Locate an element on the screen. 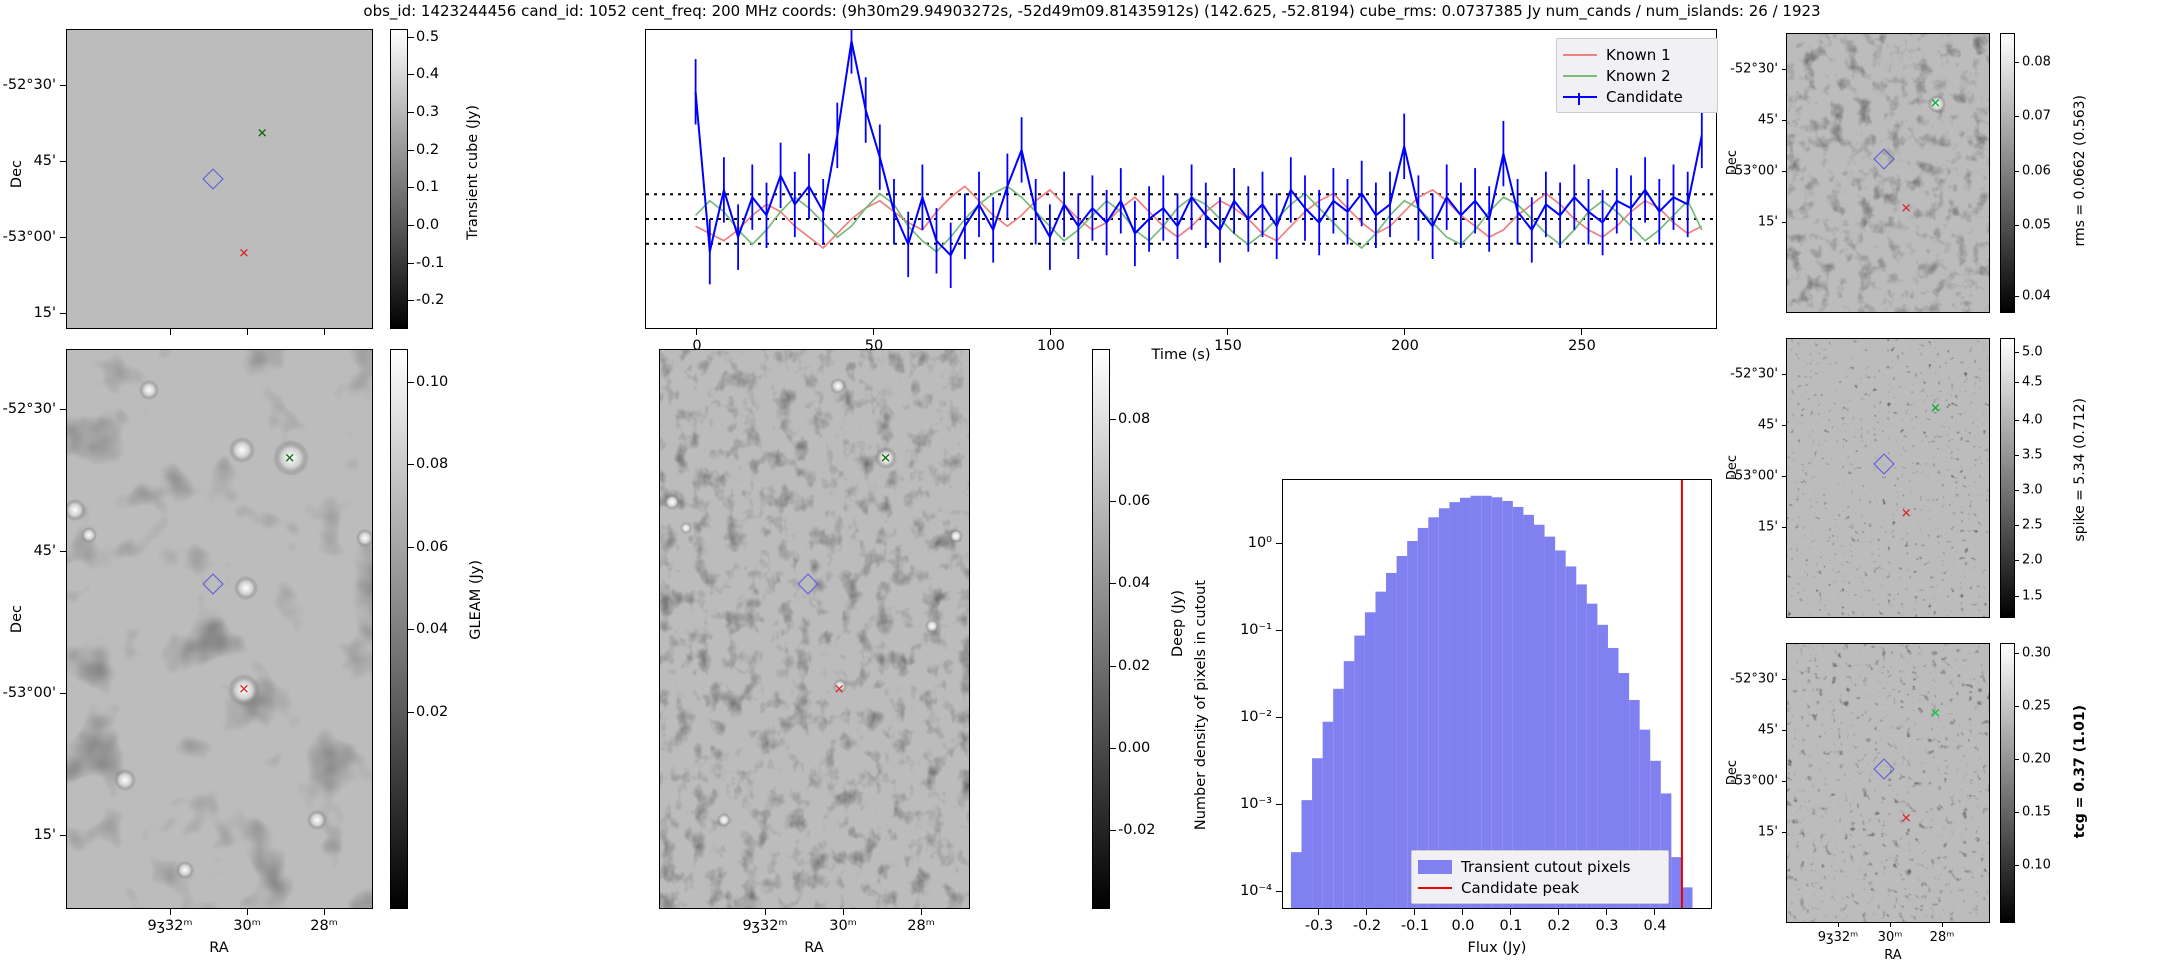 The image size is (2184, 963). histogram-x-axis-label: Flux (Jy) is located at coordinates (1497, 948).